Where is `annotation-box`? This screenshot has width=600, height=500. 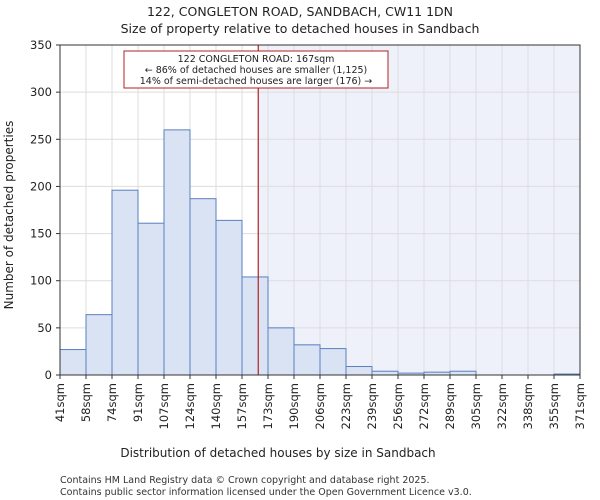 annotation-box is located at coordinates (256, 69).